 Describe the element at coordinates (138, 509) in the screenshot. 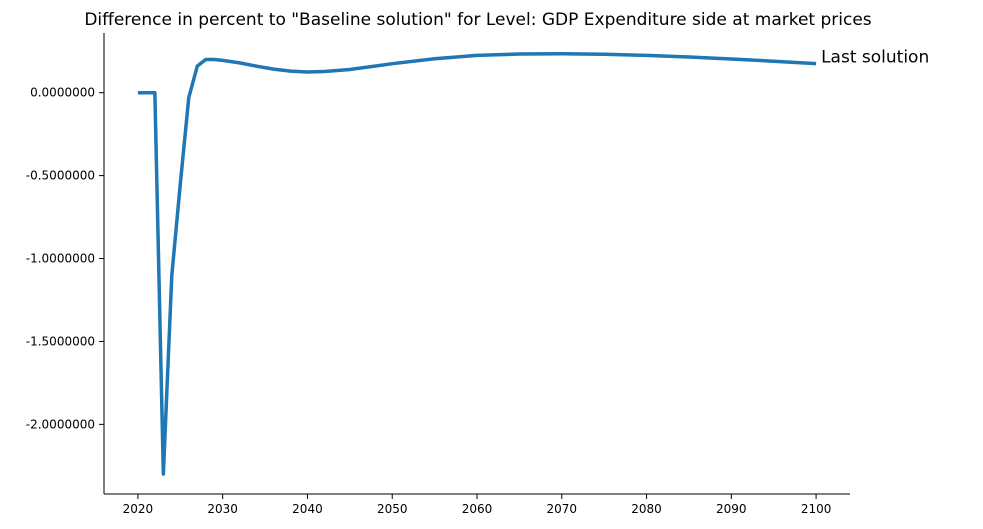

I see `x-tick-label: 2020` at that location.